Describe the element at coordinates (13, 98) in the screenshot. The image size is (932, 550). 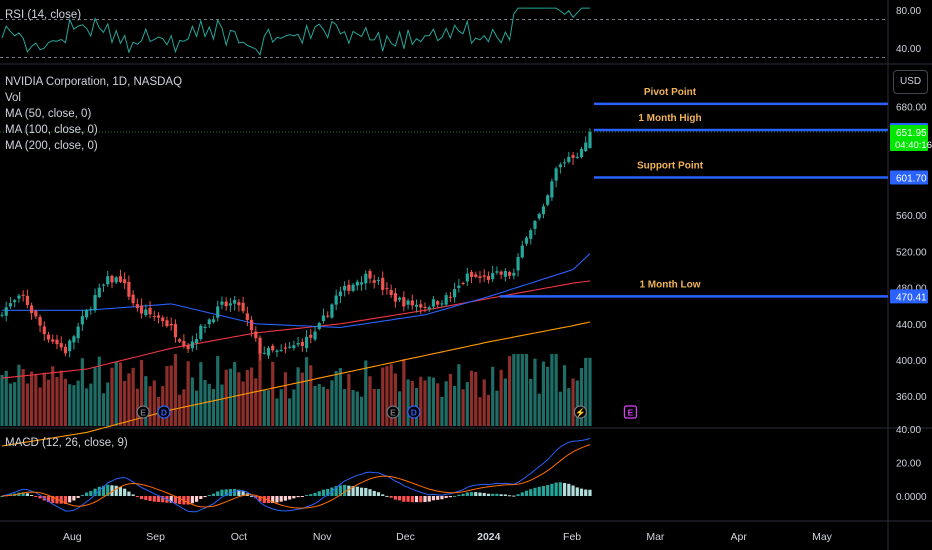
I see `vol-label: Vol` at that location.